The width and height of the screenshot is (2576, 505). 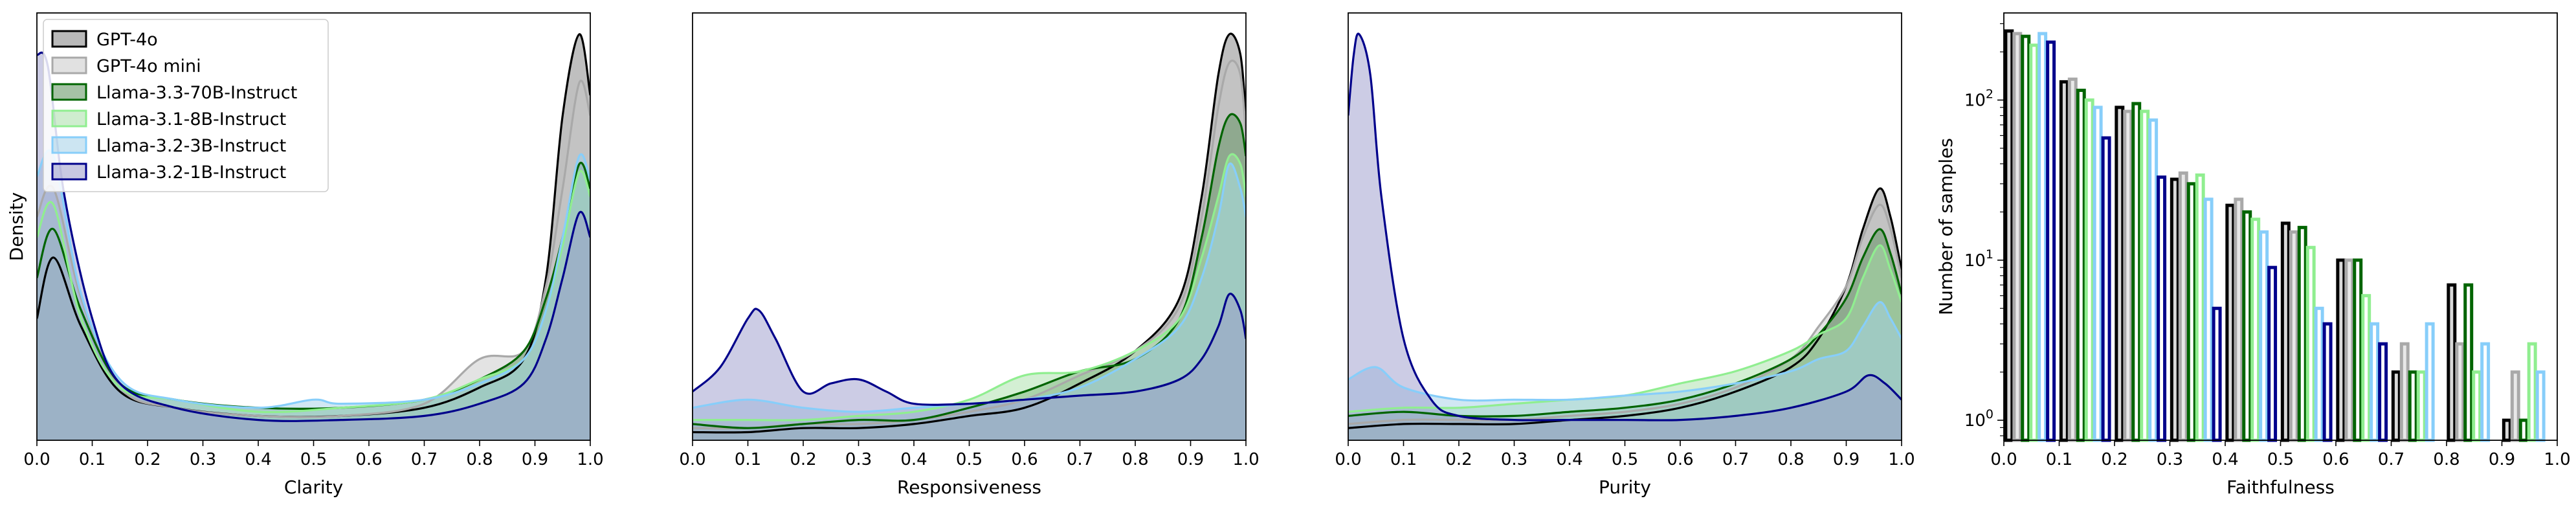 I want to click on legend-box, so click(x=186, y=105).